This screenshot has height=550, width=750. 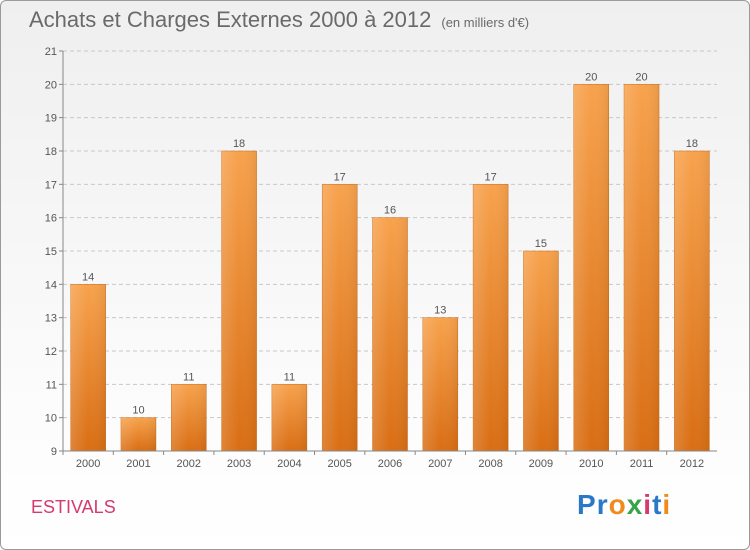 What do you see at coordinates (591, 464) in the screenshot?
I see `x-tick-label: 2010` at bounding box center [591, 464].